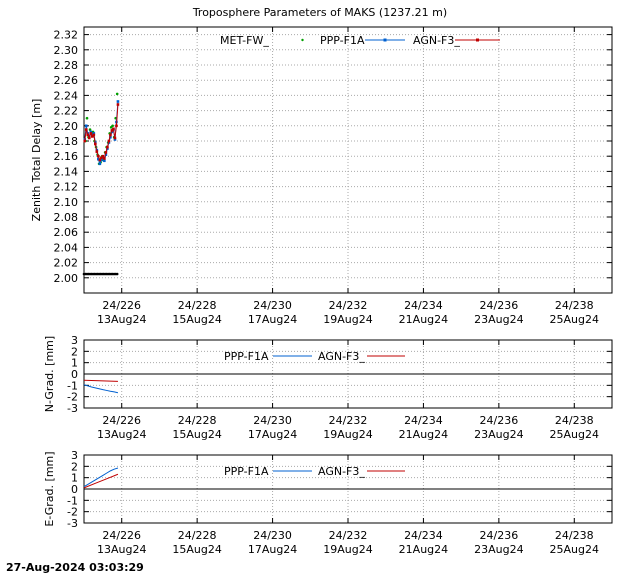 This screenshot has height=576, width=640. What do you see at coordinates (74, 489) in the screenshot?
I see `y-tick-label: 0` at bounding box center [74, 489].